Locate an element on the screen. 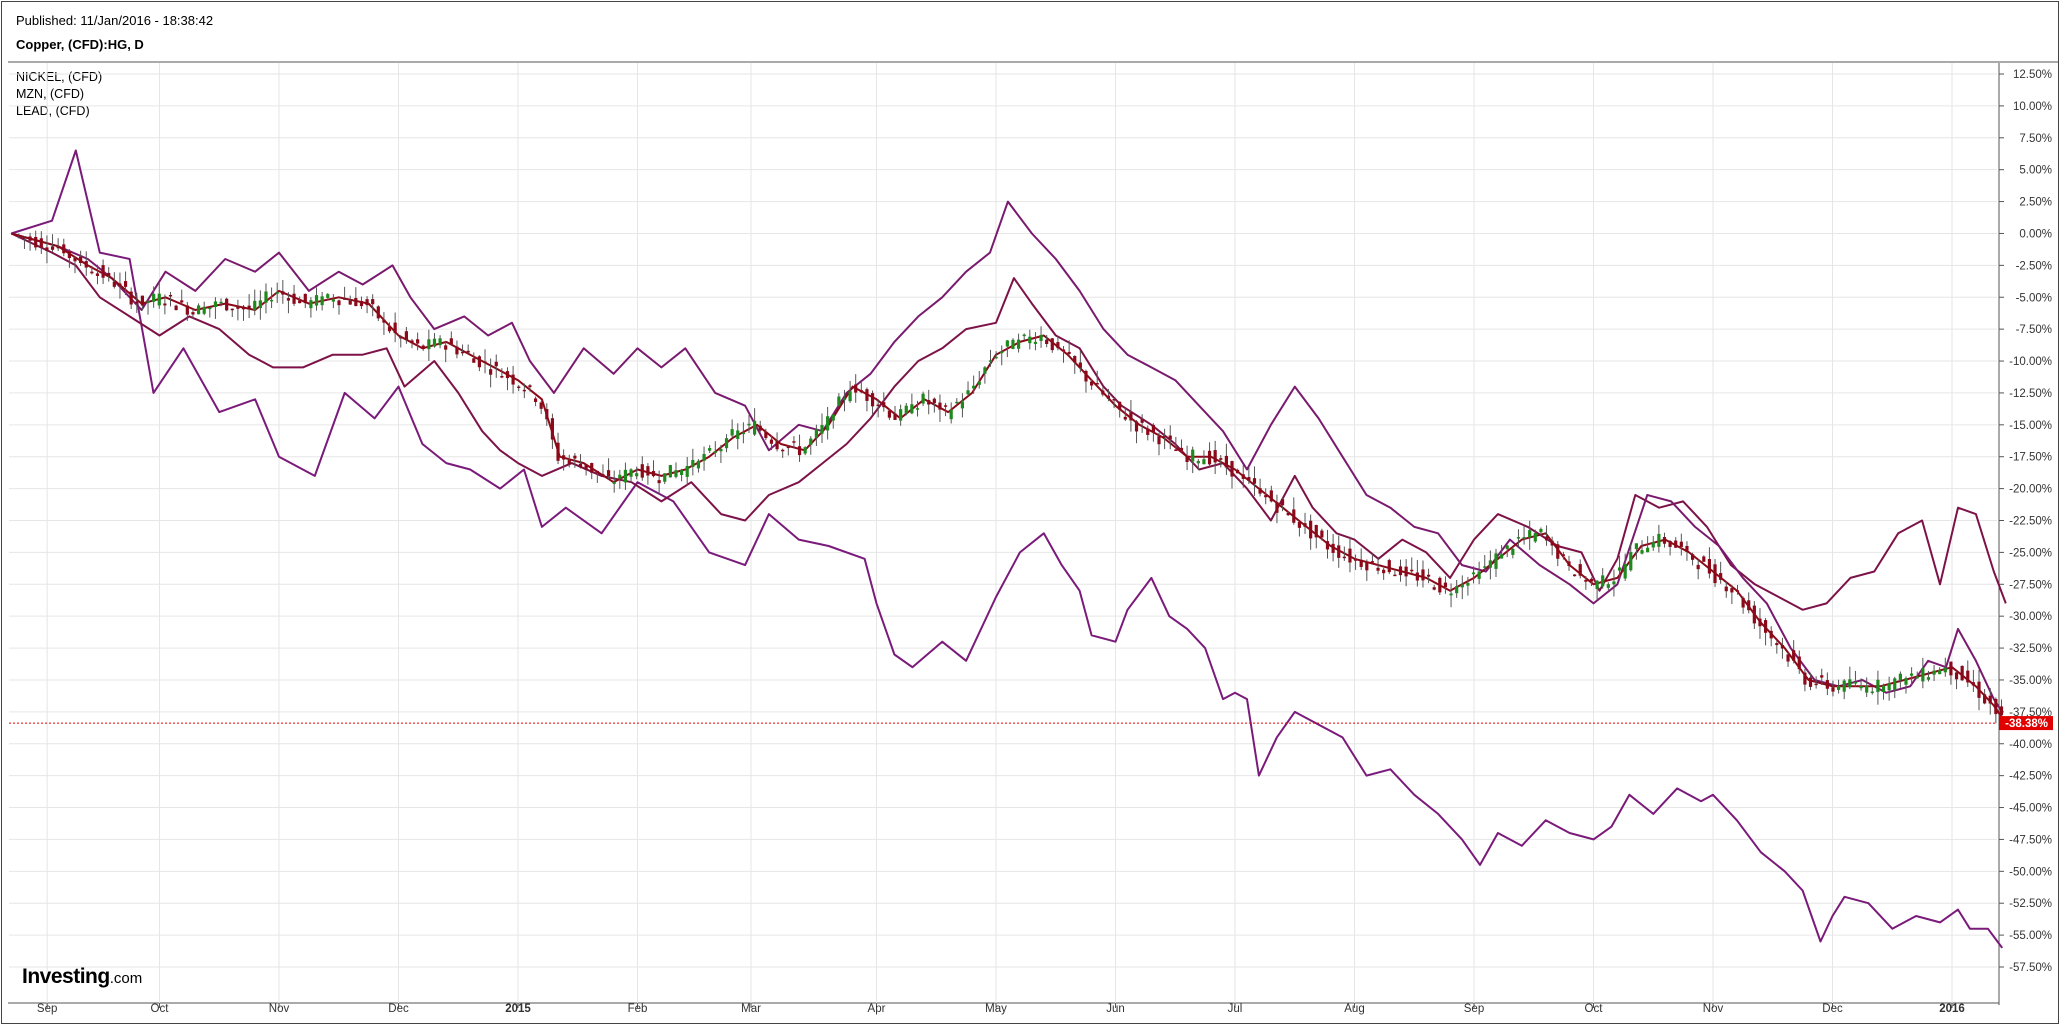 This screenshot has width=2062, height=1027. instrument-title: Copper, (CFD):HG, D is located at coordinates (80, 44).